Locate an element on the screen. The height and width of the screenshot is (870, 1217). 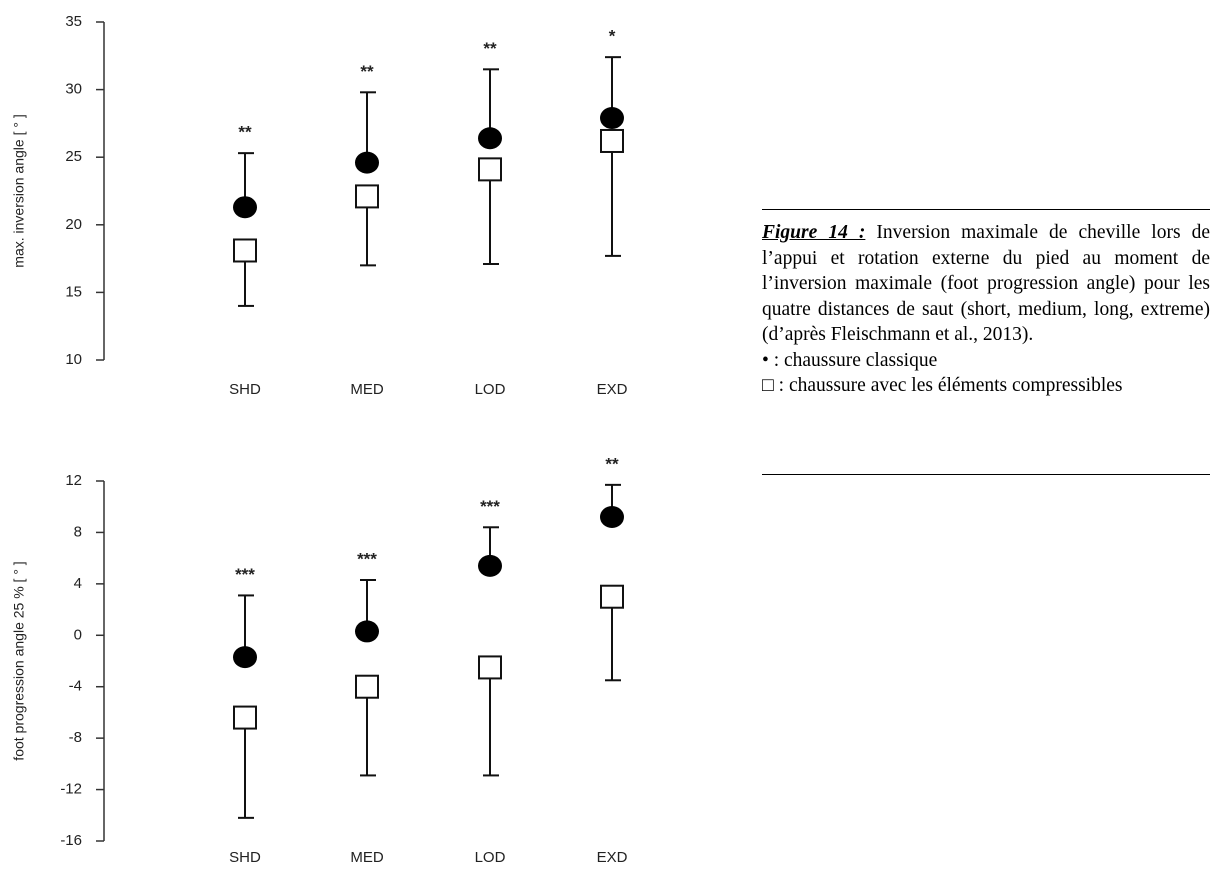
y-tick-label: -8 is located at coordinates (75, 737).